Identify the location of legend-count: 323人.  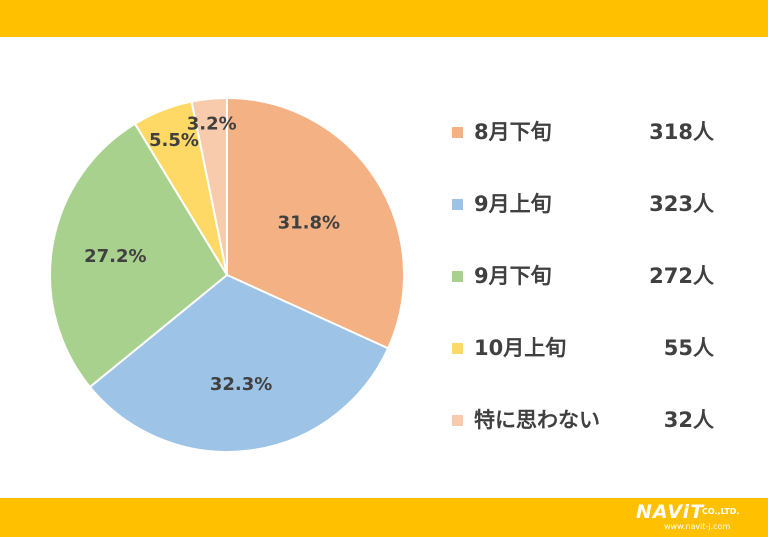
(681, 204).